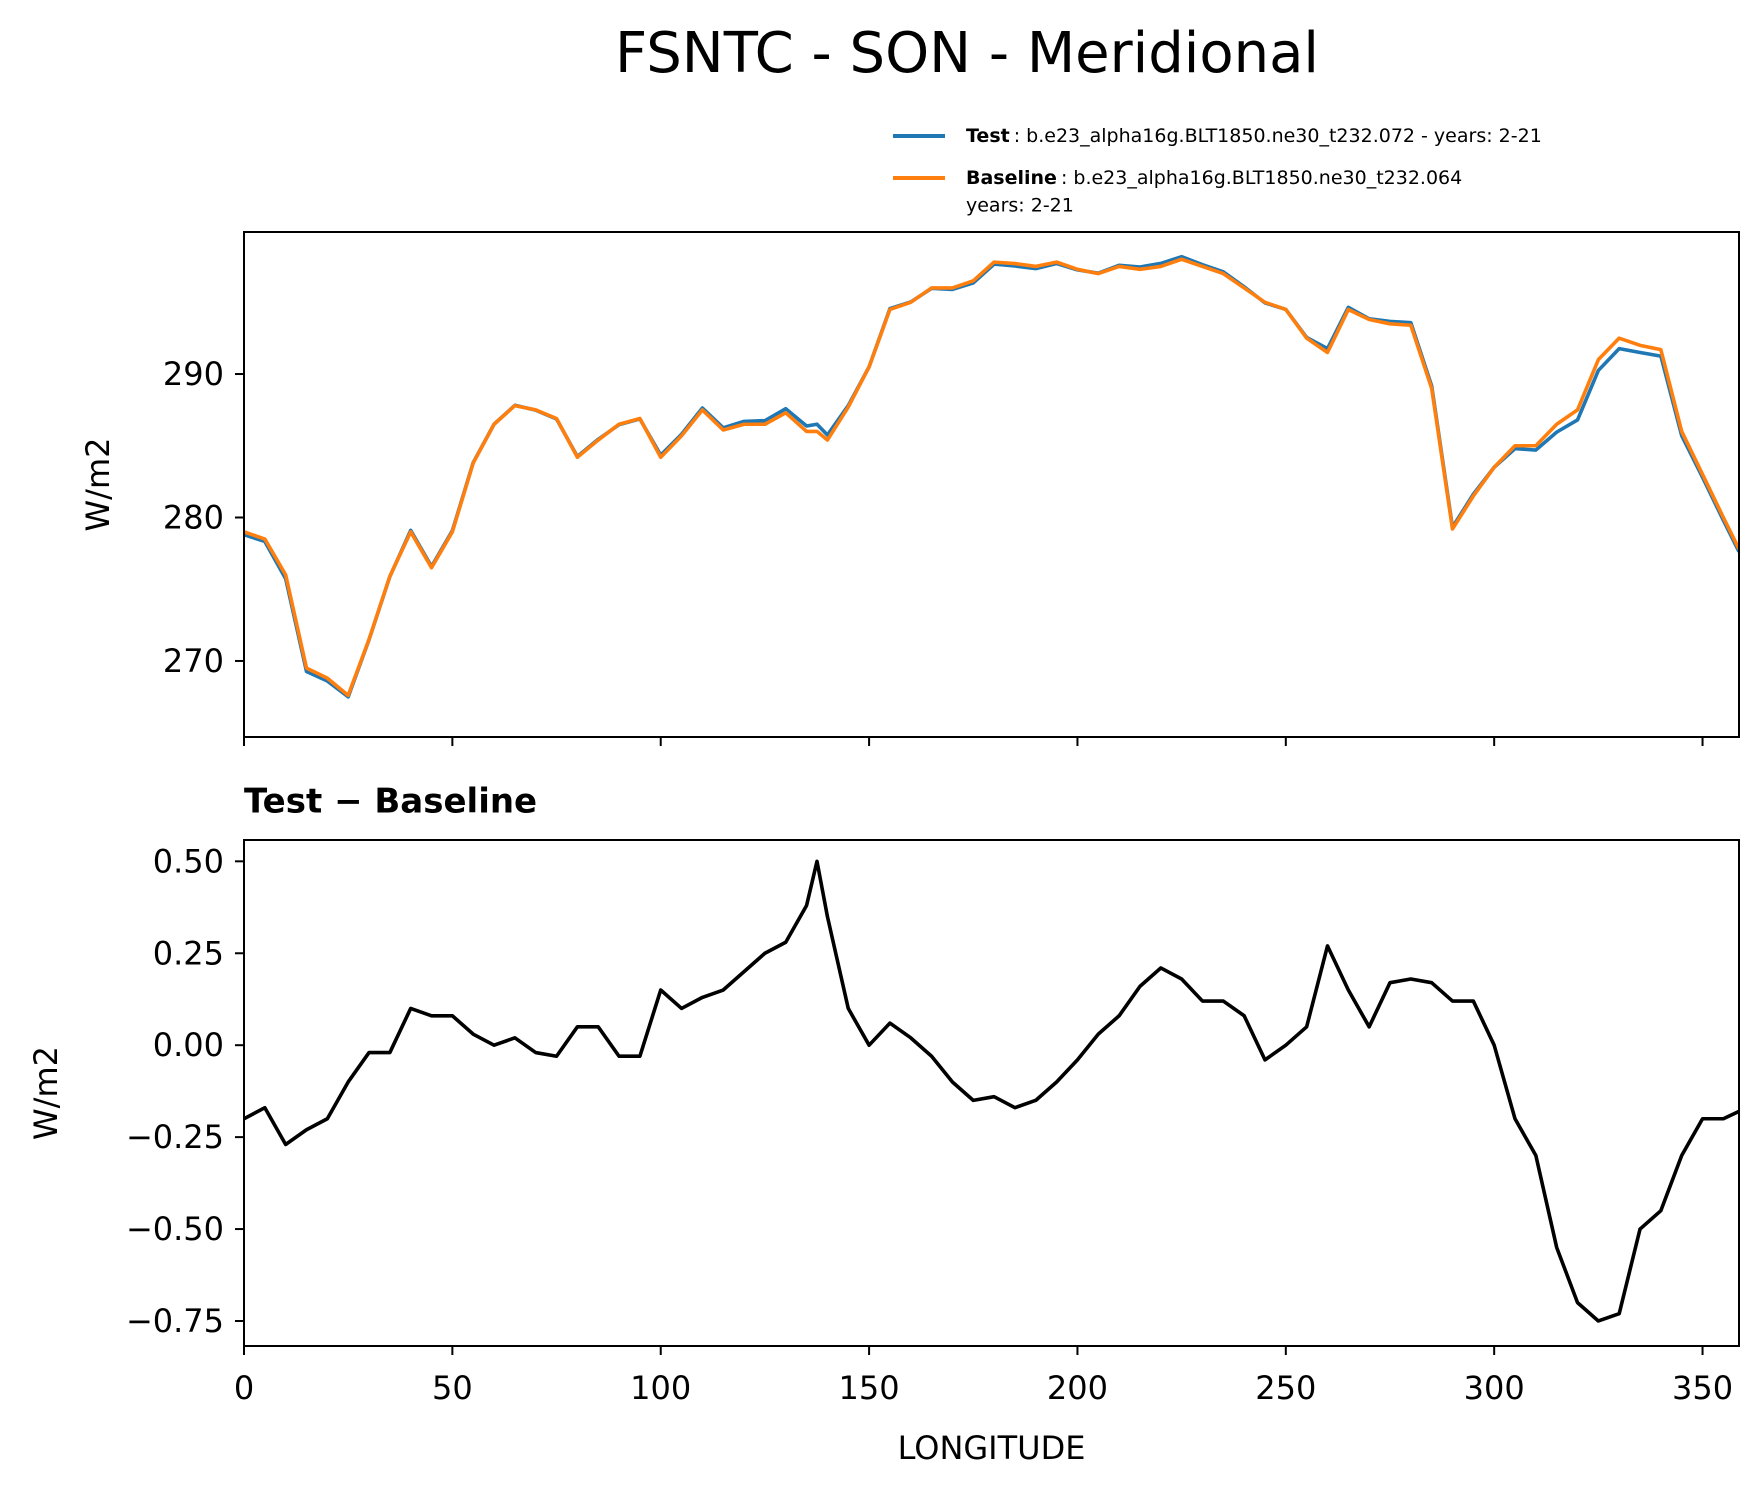  Describe the element at coordinates (1494, 1388) in the screenshot. I see `x-tick-label: 300` at that location.